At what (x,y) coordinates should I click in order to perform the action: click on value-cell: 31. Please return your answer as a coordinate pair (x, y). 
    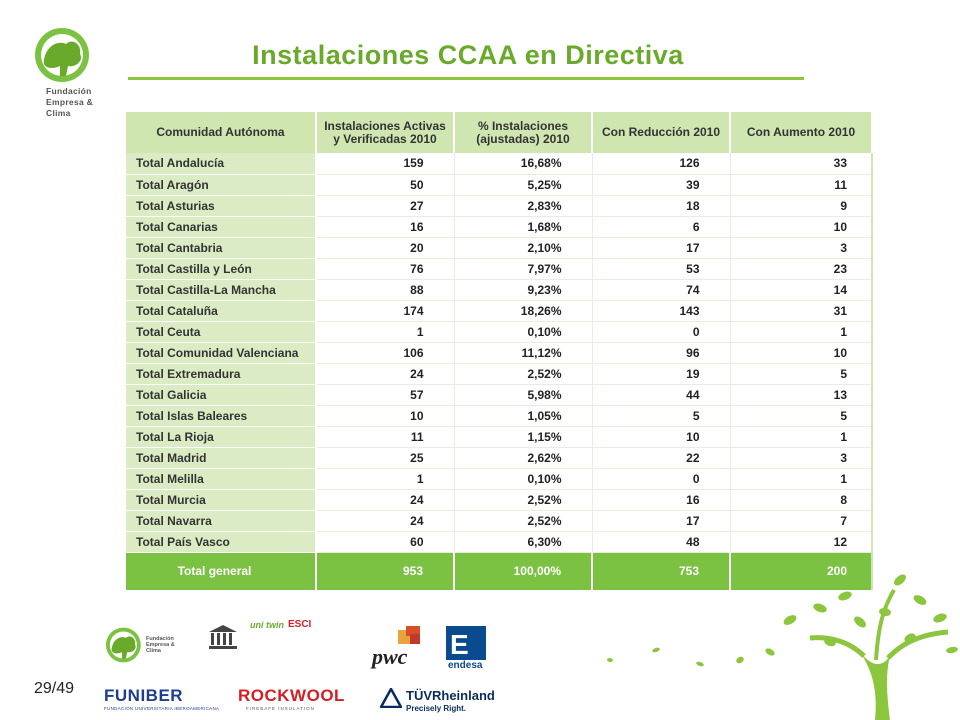
    Looking at the image, I should click on (801, 311).